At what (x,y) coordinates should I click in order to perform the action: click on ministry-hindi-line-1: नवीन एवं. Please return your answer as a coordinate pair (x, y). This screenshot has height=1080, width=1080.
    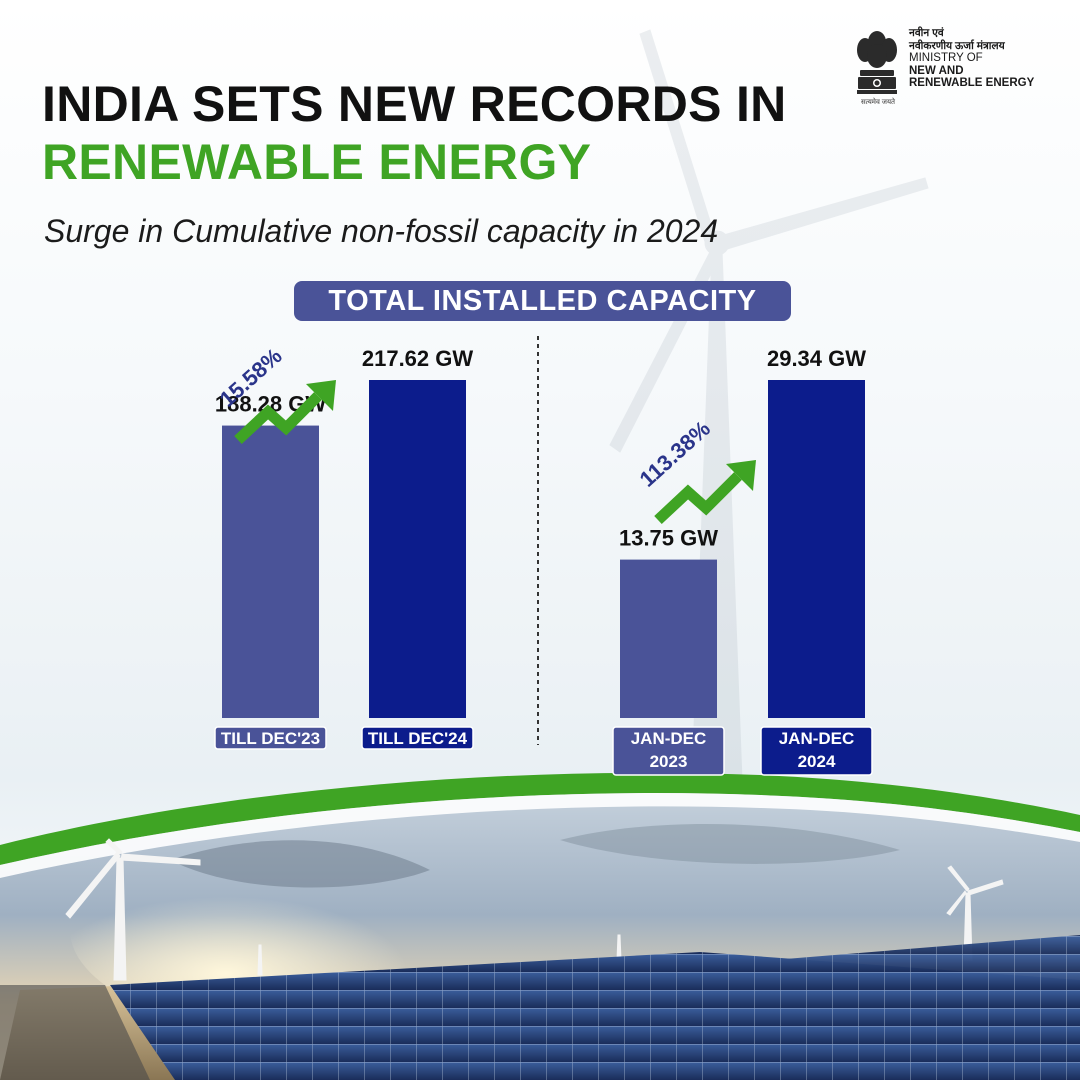
    Looking at the image, I should click on (926, 33).